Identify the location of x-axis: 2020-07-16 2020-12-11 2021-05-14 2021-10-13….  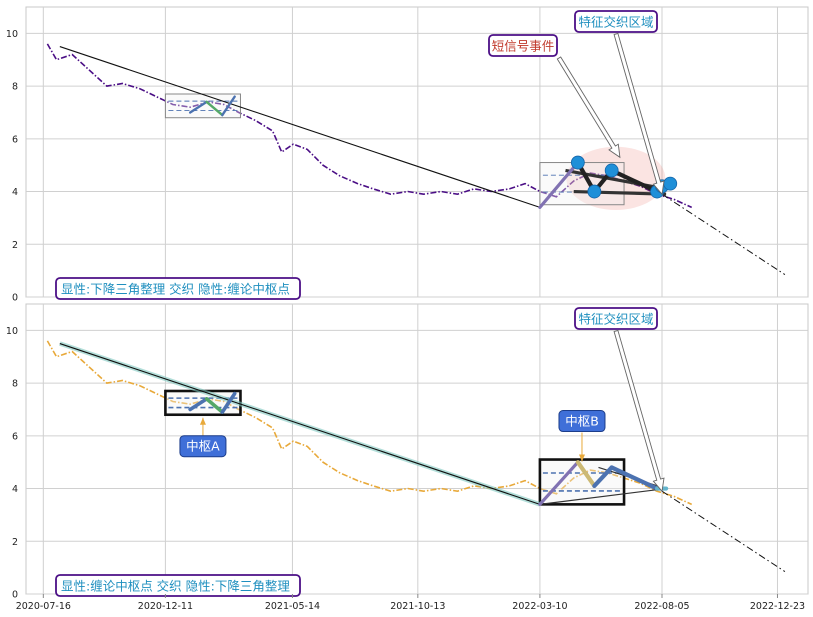
(410, 603).